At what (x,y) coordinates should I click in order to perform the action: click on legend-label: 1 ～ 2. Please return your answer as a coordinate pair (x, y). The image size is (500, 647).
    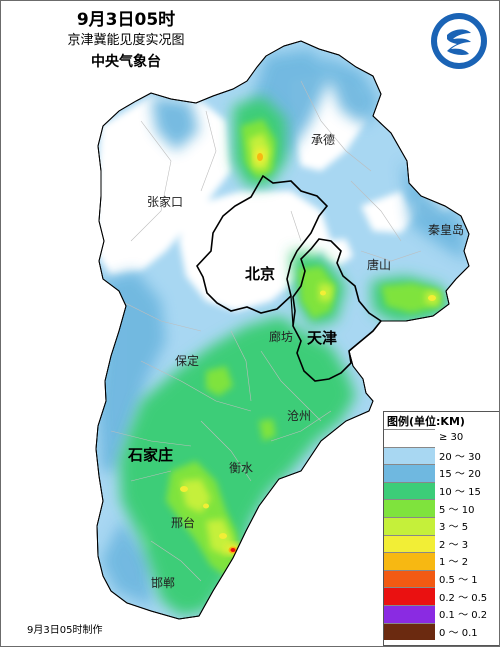
    Looking at the image, I should click on (454, 563).